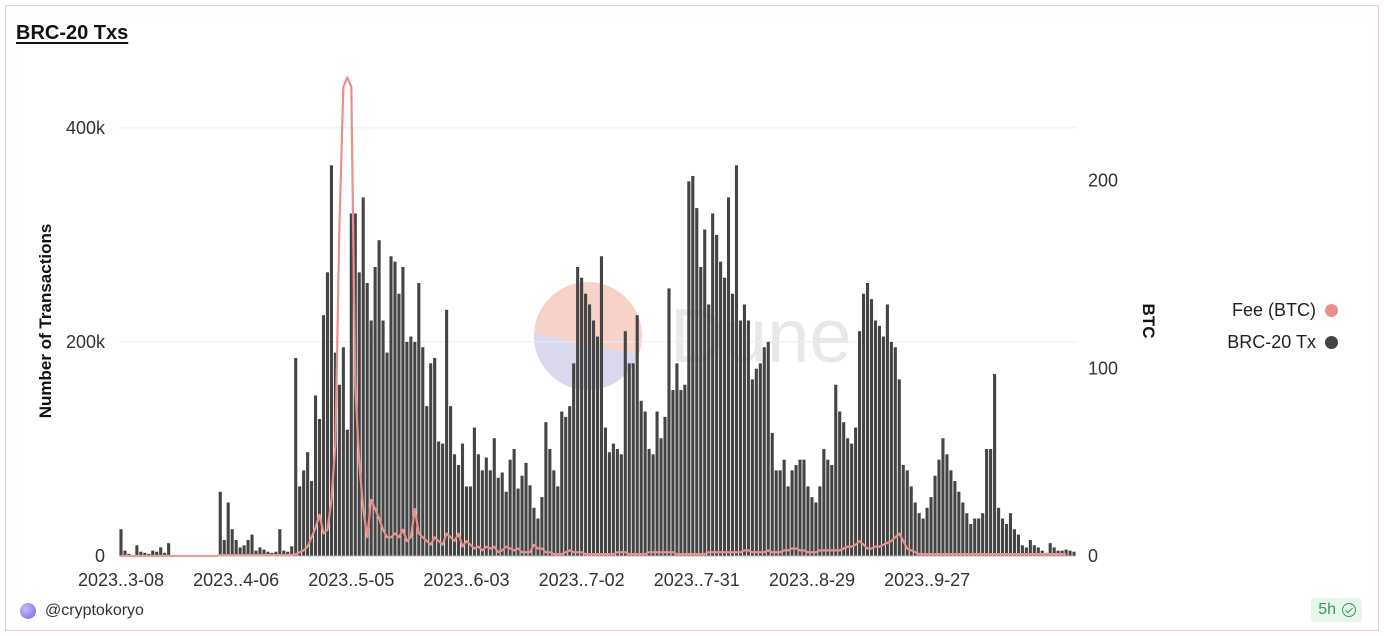  Describe the element at coordinates (72, 33) in the screenshot. I see `chart-title: BRC-20 Txs` at that location.